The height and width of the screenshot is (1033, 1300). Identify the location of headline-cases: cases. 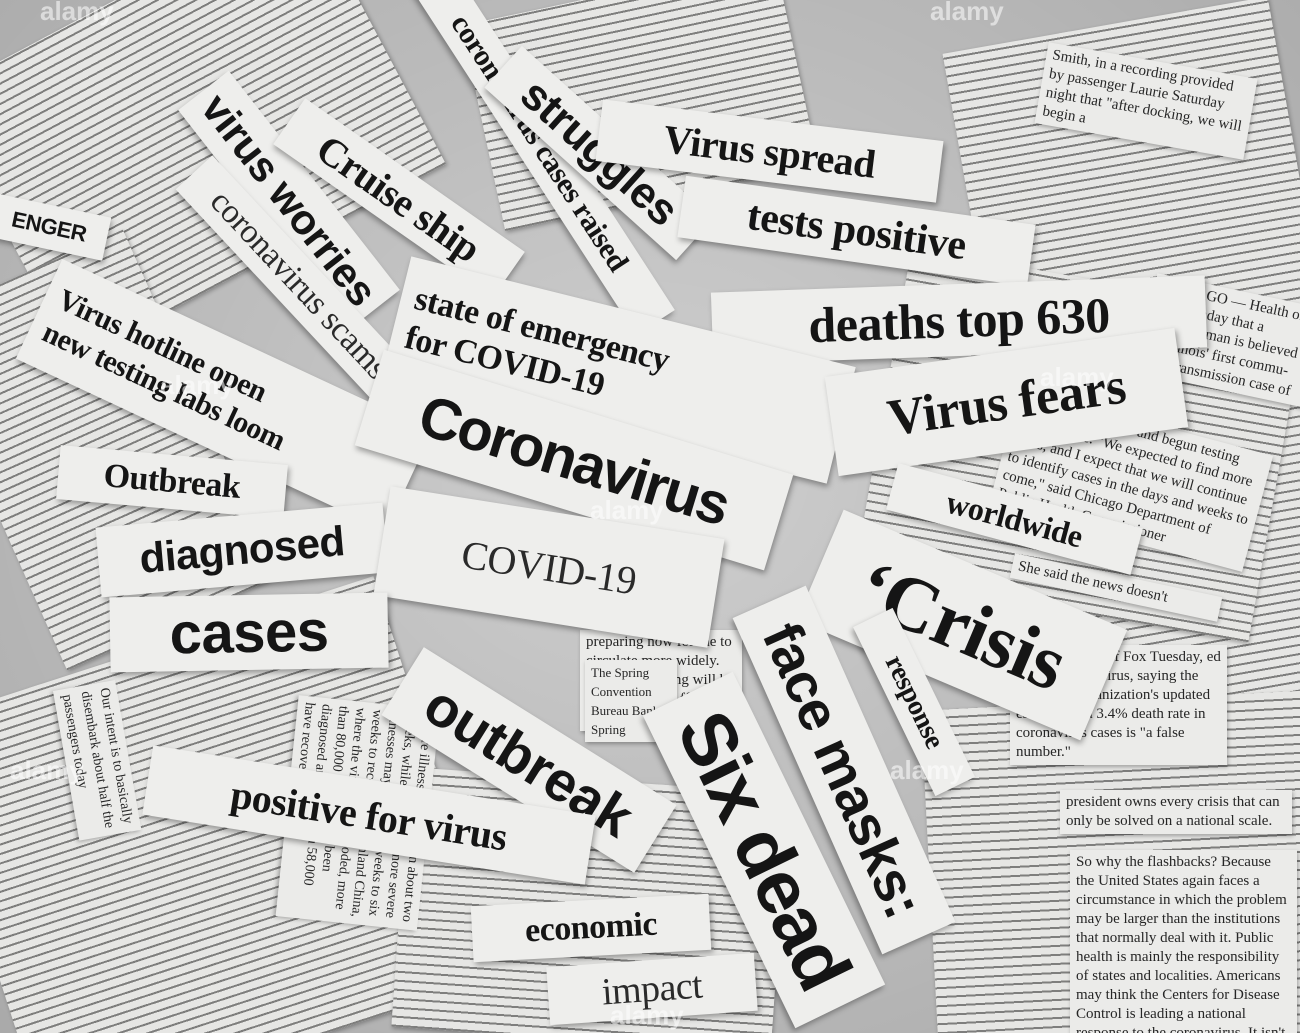
(249, 632).